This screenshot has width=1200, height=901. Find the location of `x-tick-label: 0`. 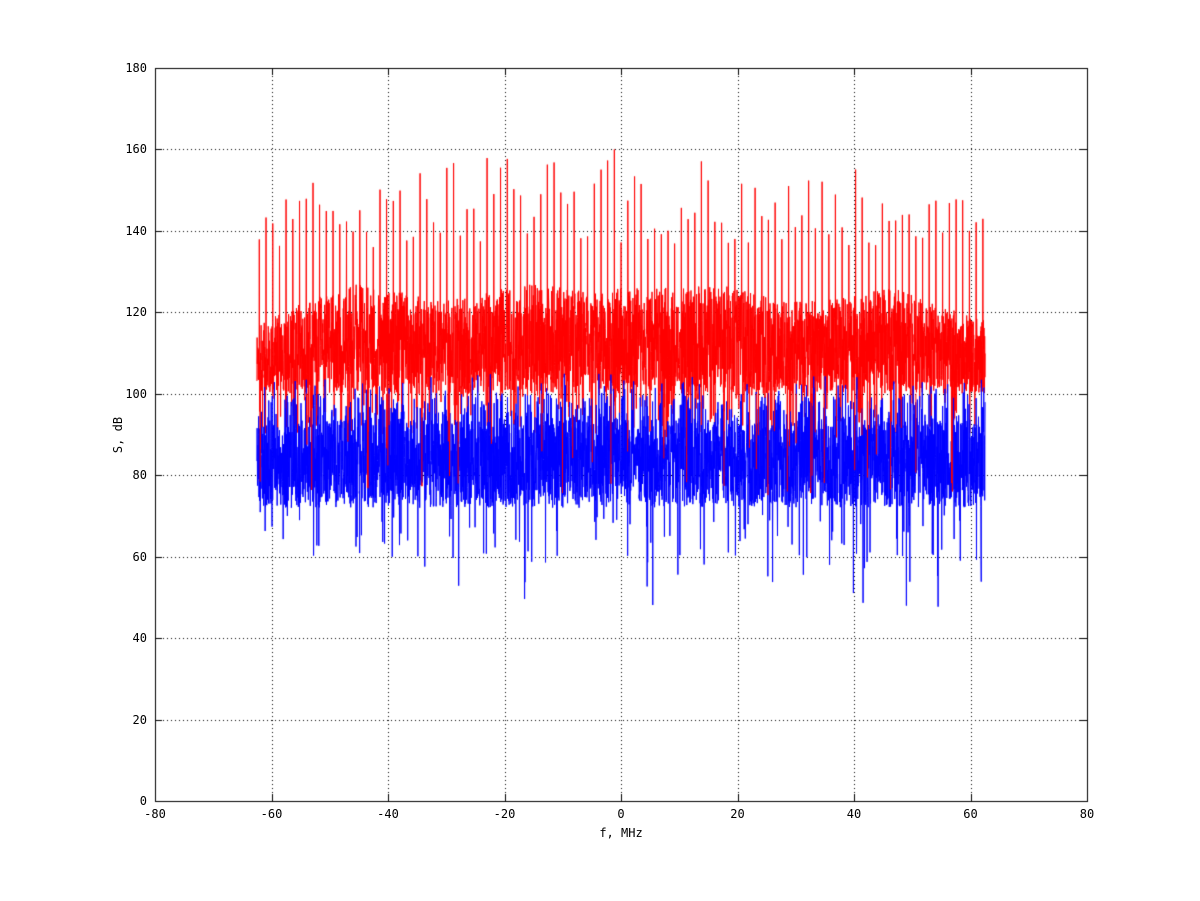

x-tick-label: 0 is located at coordinates (621, 814).